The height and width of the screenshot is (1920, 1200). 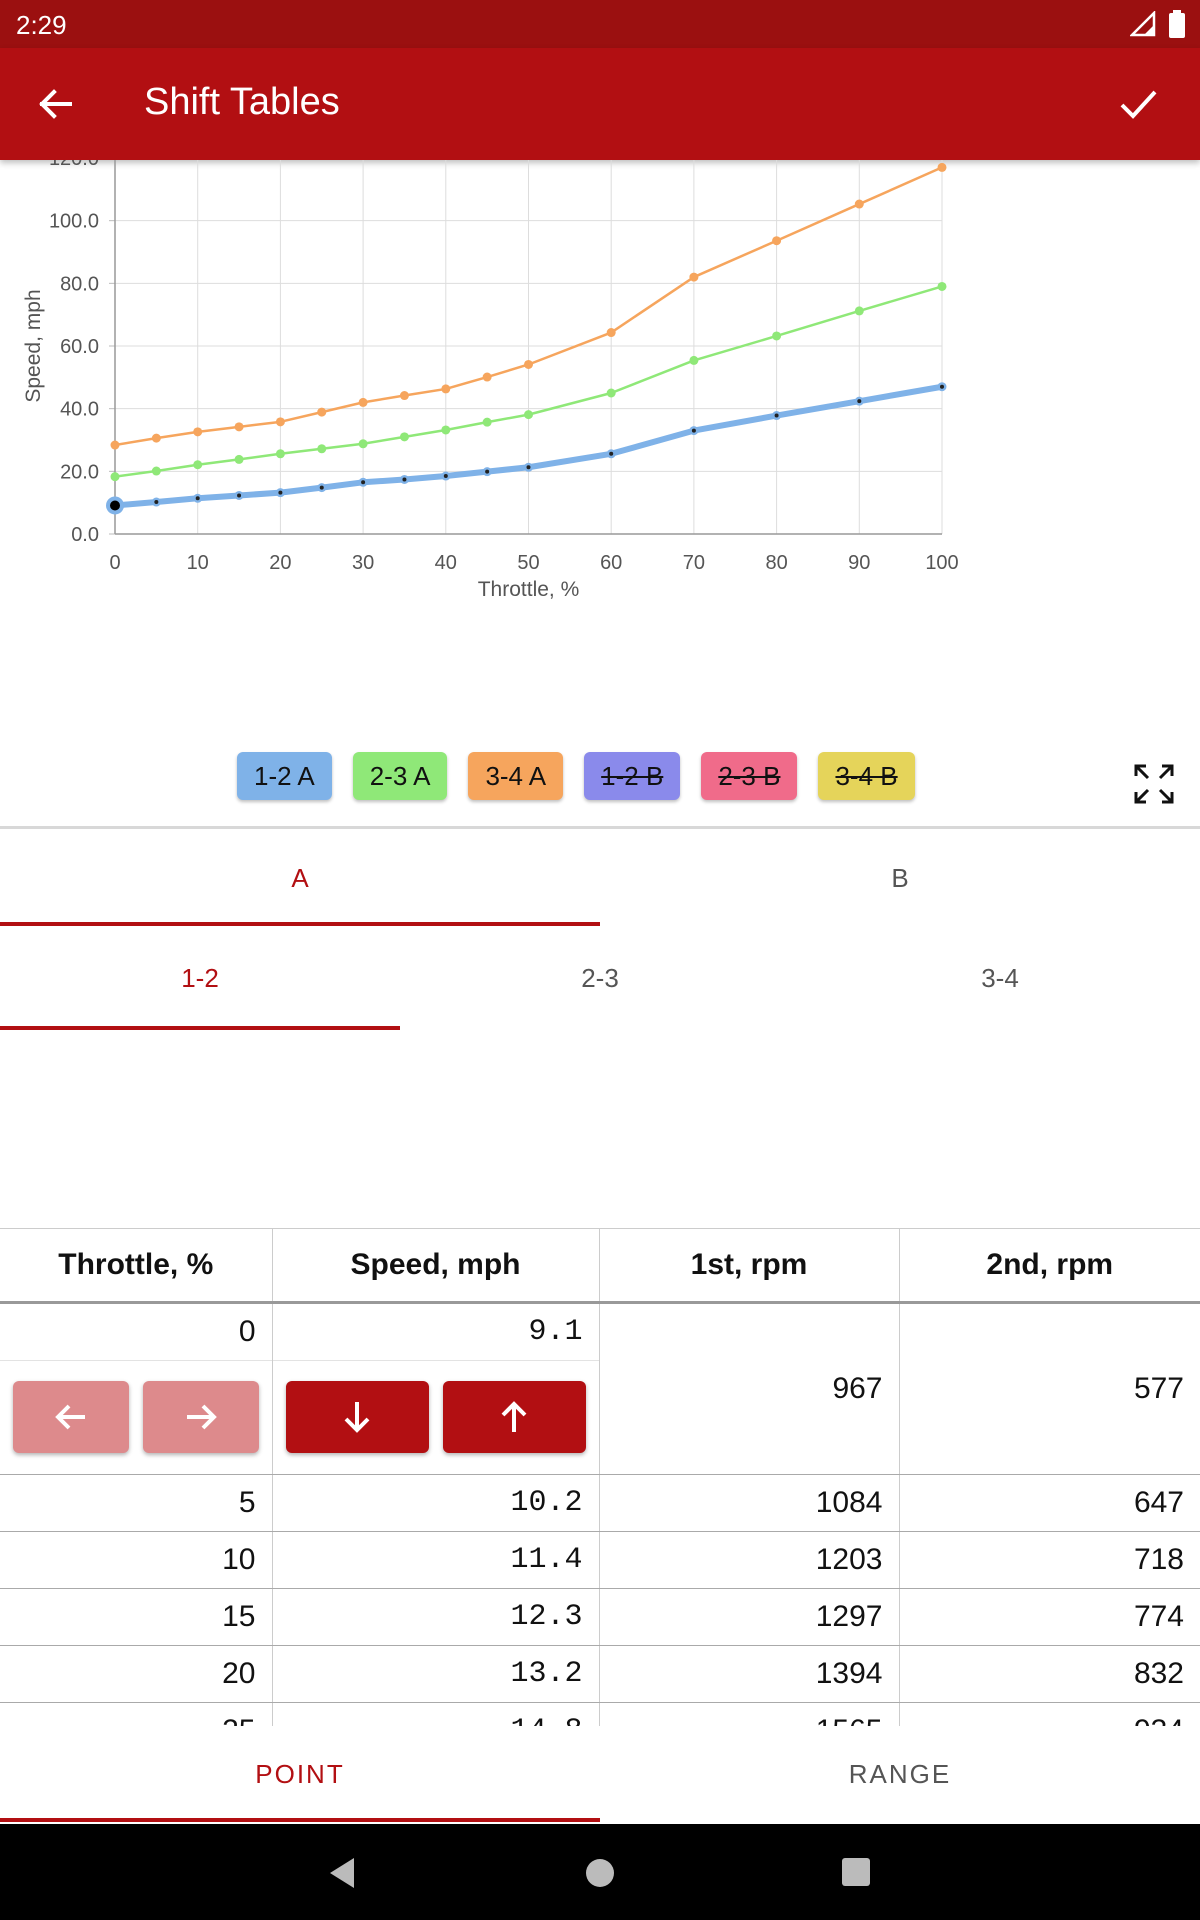 What do you see at coordinates (632, 776) in the screenshot?
I see `legend-chip-1-2-b: 1-2 B` at bounding box center [632, 776].